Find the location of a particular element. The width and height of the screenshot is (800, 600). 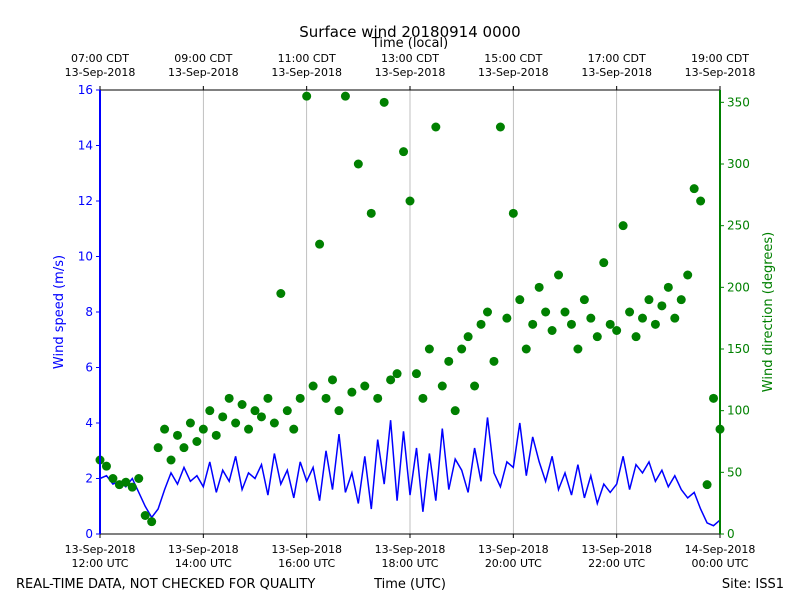

y2-tick-label: 50 is located at coordinates (734, 472).